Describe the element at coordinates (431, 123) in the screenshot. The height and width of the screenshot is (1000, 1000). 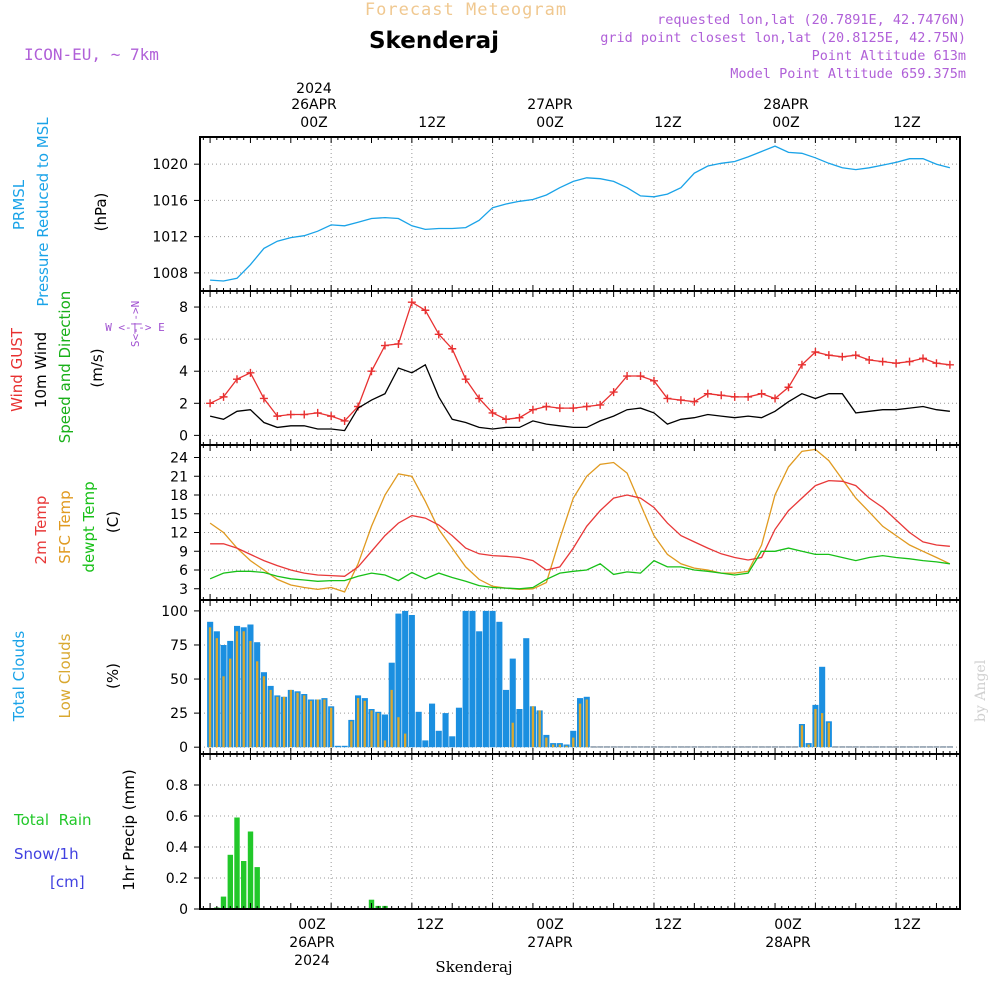
I see `top-hour-label-2: 12Z` at that location.